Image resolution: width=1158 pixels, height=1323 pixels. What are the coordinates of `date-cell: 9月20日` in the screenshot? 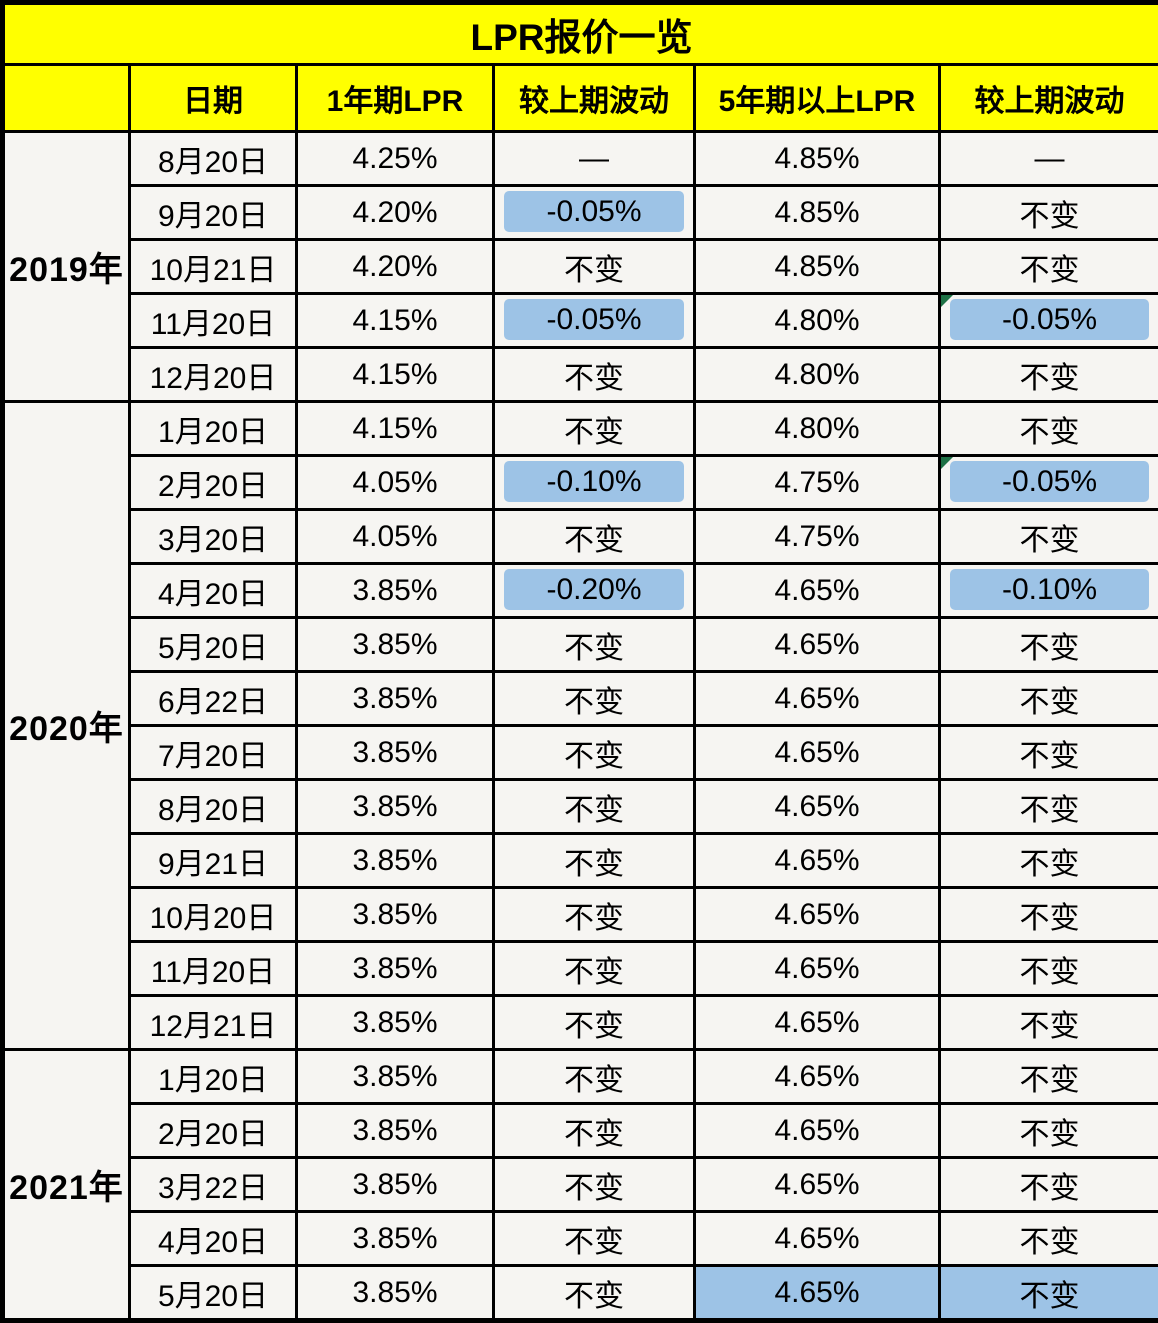 It's located at (213, 213).